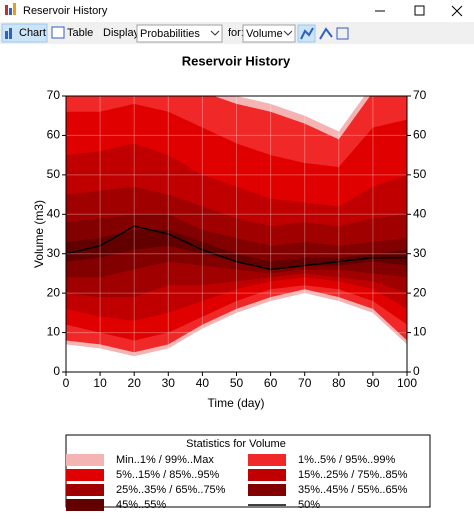 This screenshot has width=474, height=519. What do you see at coordinates (373, 383) in the screenshot?
I see `x-tick-label: 90` at bounding box center [373, 383].